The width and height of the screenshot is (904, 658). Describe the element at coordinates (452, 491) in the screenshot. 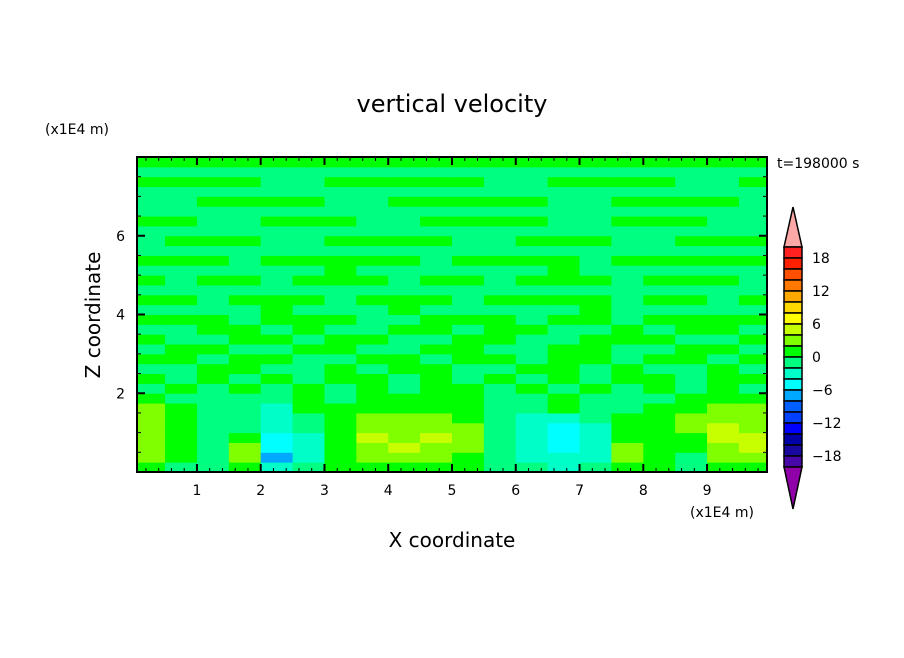

I see `x-tick-label: 5` at that location.